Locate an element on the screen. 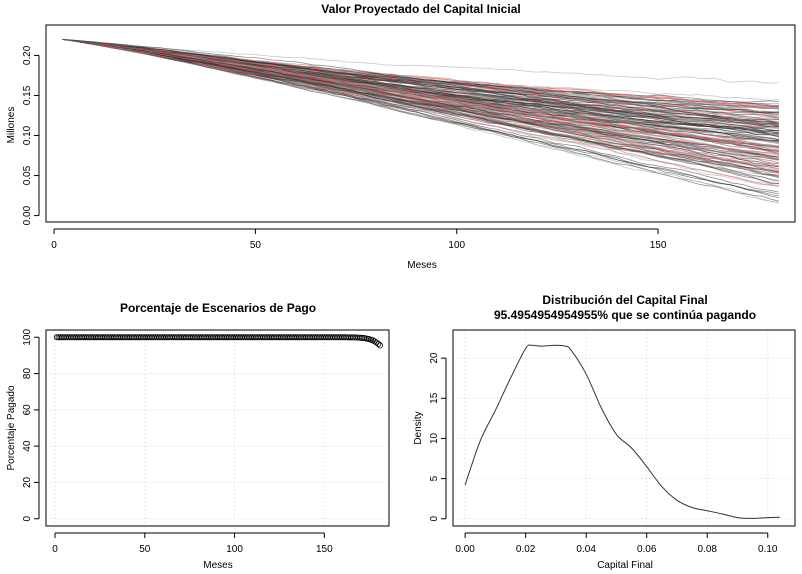 The image size is (802, 574). density-y-tick-label: 10 is located at coordinates (434, 438).